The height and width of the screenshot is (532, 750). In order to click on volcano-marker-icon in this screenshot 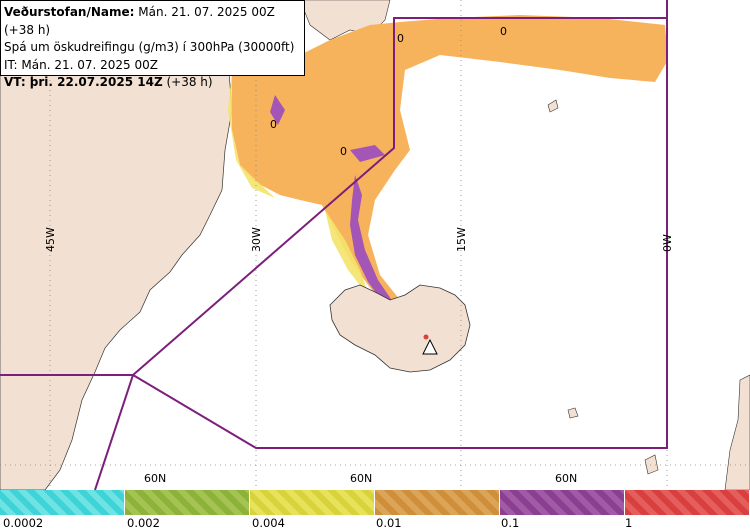, I will do `click(430, 346)`.